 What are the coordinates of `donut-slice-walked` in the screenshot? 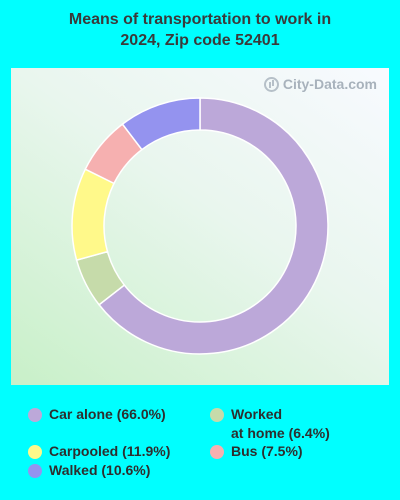 It's located at (161, 124).